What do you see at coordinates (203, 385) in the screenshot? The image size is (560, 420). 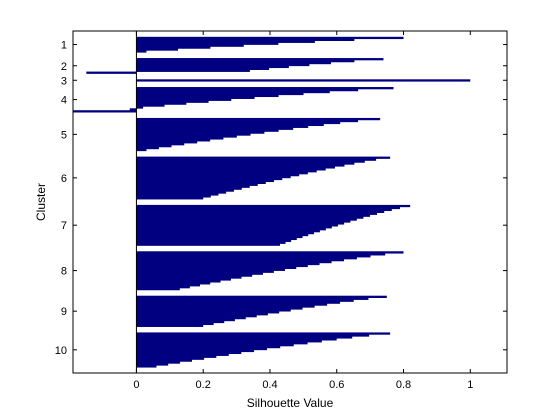 I see `x-tick-label: 0.2` at bounding box center [203, 385].